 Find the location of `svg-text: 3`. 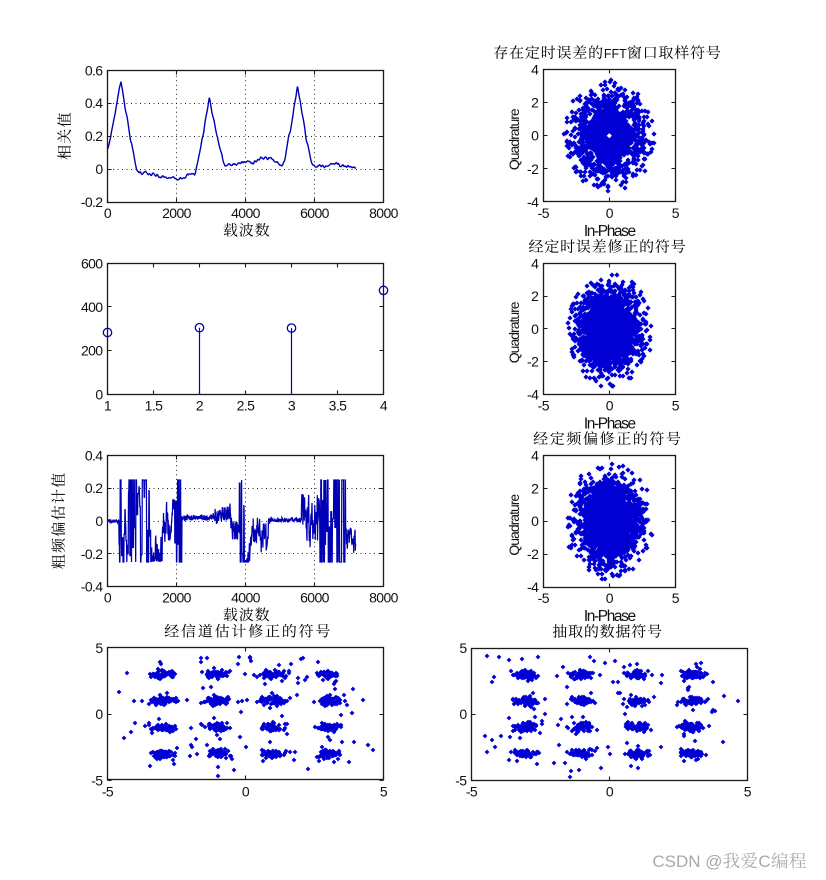

svg-text: 3 is located at coordinates (292, 405).